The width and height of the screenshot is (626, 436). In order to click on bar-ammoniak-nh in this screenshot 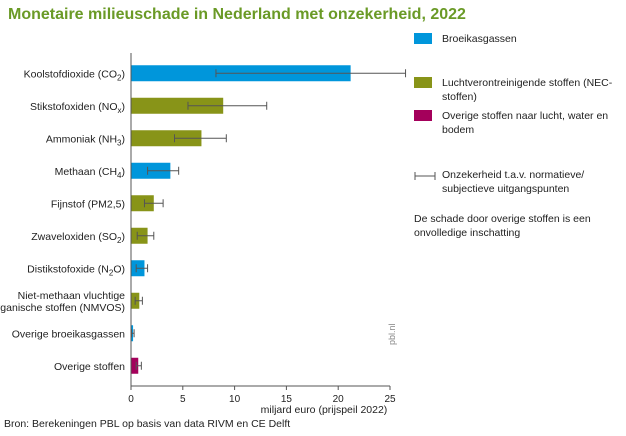, I will do `click(166, 138)`.